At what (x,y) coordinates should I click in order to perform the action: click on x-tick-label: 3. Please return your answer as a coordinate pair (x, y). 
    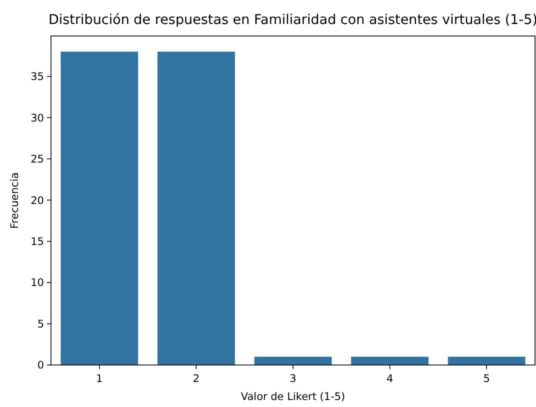
    Looking at the image, I should click on (293, 379).